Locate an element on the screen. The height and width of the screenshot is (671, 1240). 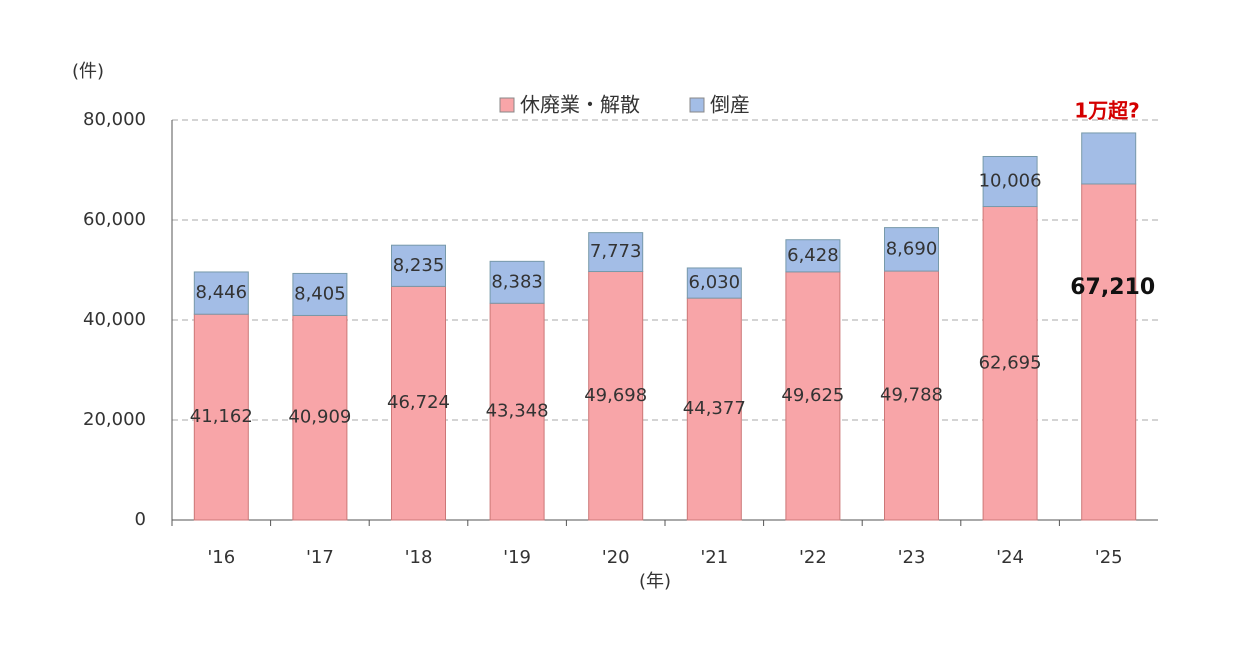
y-axis-label: (件) is located at coordinates (88, 71).